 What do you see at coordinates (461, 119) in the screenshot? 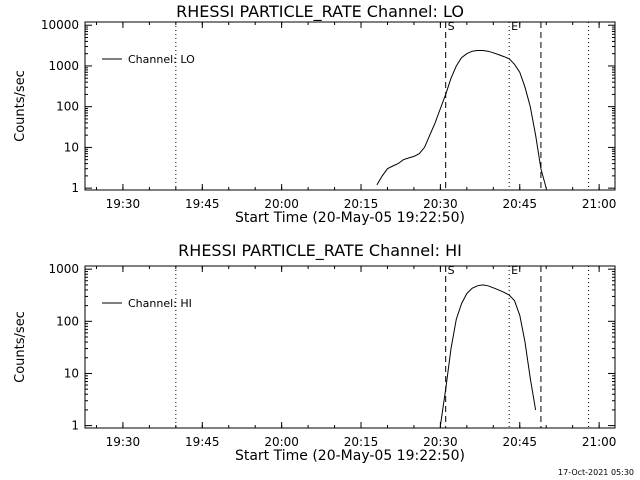
I see `series-line-lo` at bounding box center [461, 119].